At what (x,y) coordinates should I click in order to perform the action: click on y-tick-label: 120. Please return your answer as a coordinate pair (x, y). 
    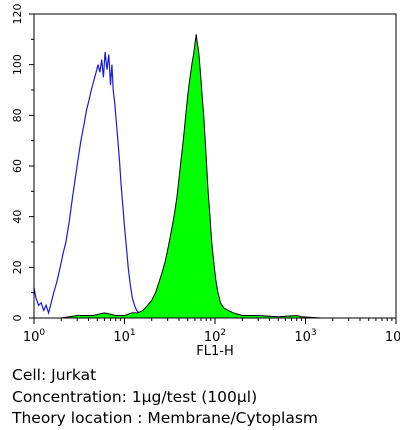
    Looking at the image, I should click on (17, 14).